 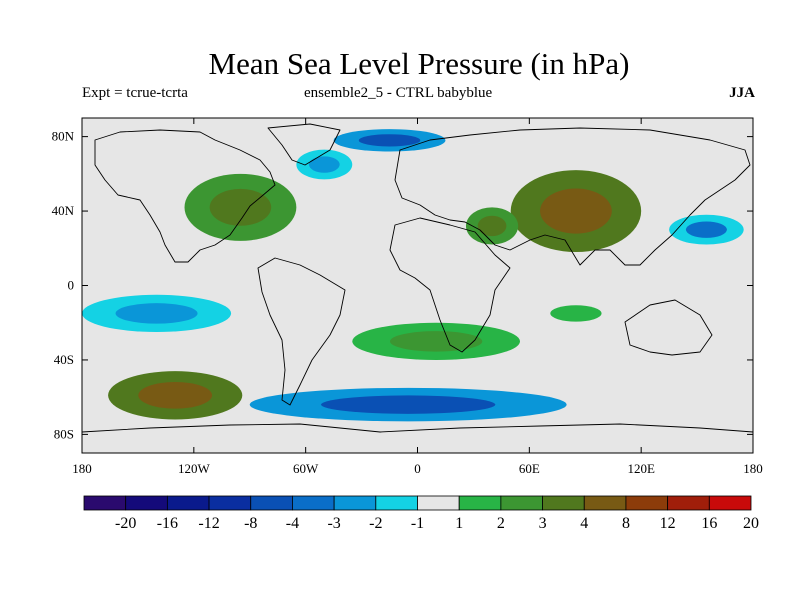 I want to click on coast-antarctica, so click(x=417, y=428).